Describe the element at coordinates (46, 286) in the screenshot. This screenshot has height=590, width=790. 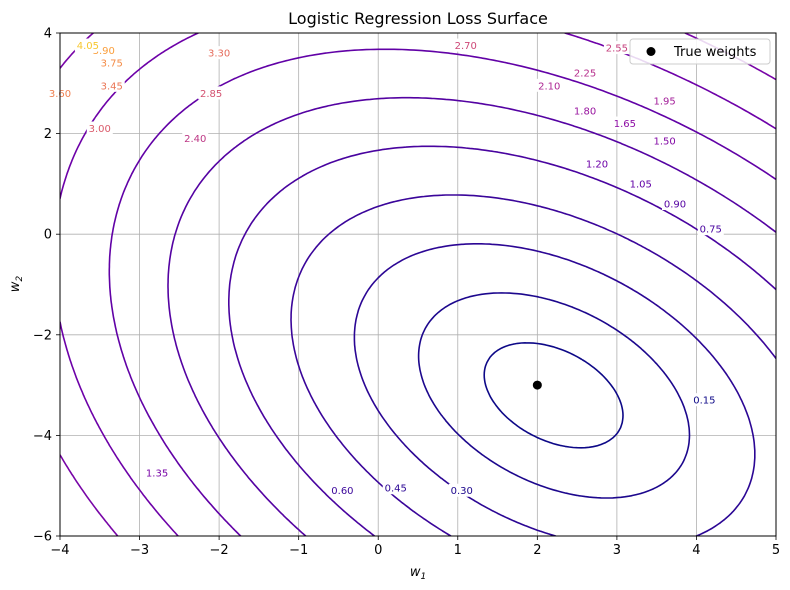
I see `y-ticks: −6 −4 −2 0 2 4` at that location.